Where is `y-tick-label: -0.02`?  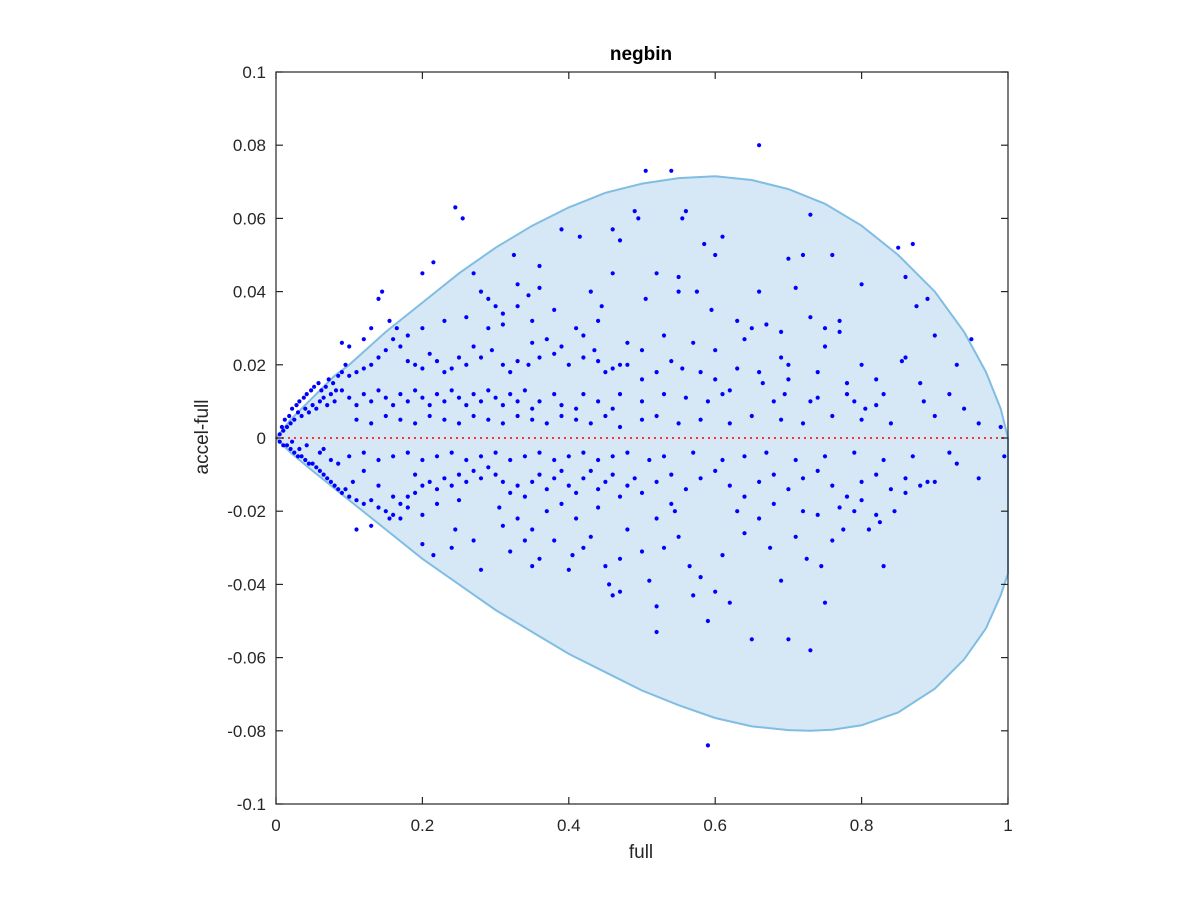 y-tick-label: -0.02 is located at coordinates (246, 511).